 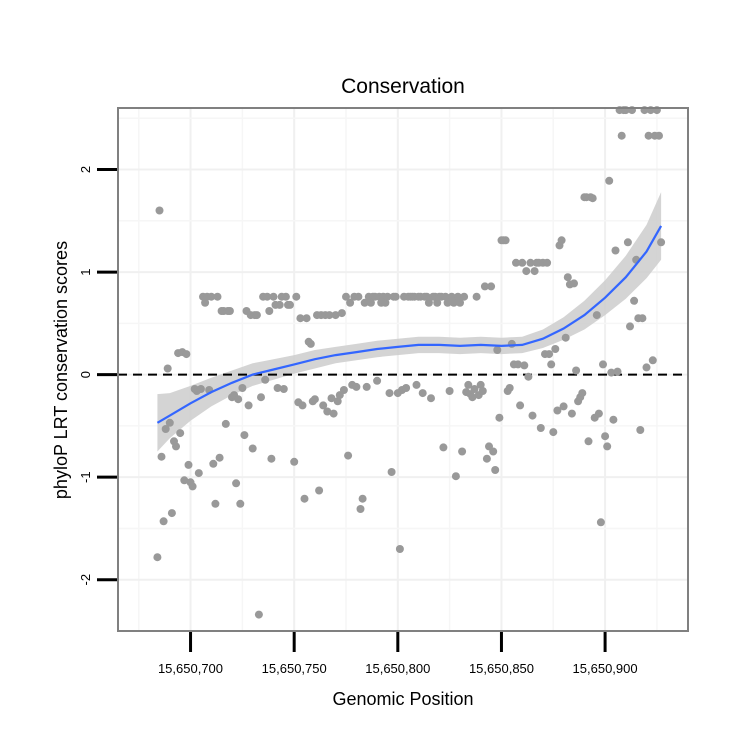 I want to click on y-tick-label: -2, so click(x=85, y=580).